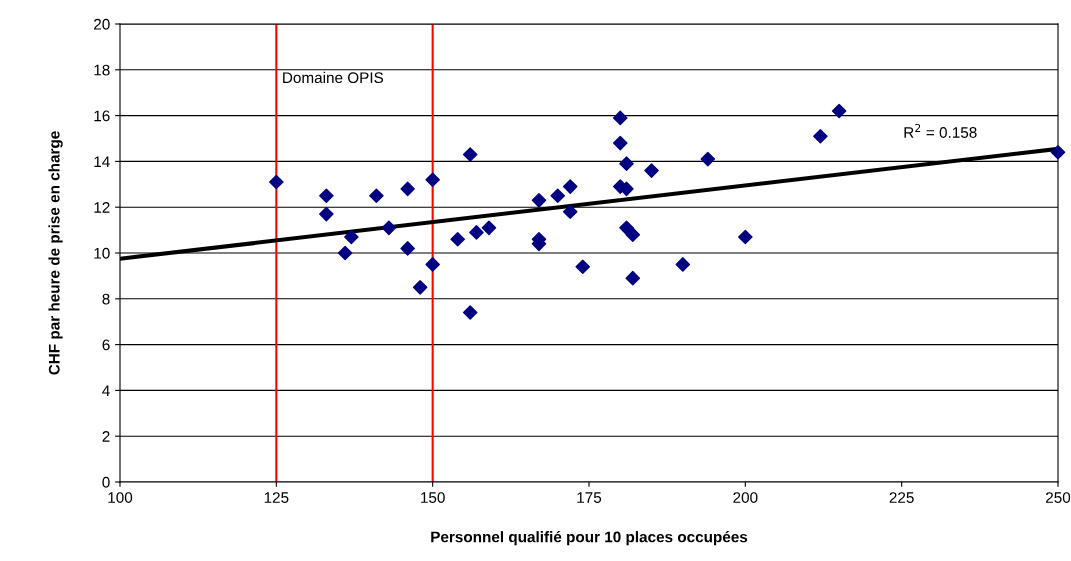 This screenshot has height=561, width=1071. What do you see at coordinates (102, 116) in the screenshot?
I see `y-tick-label: 16` at bounding box center [102, 116].